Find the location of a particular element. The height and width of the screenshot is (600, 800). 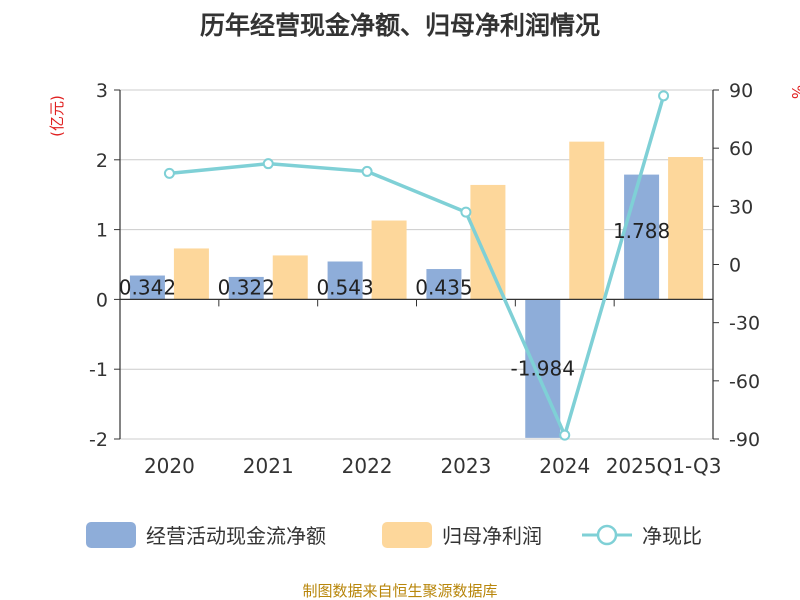

cashflow-value-label: 0.322 is located at coordinates (246, 287).